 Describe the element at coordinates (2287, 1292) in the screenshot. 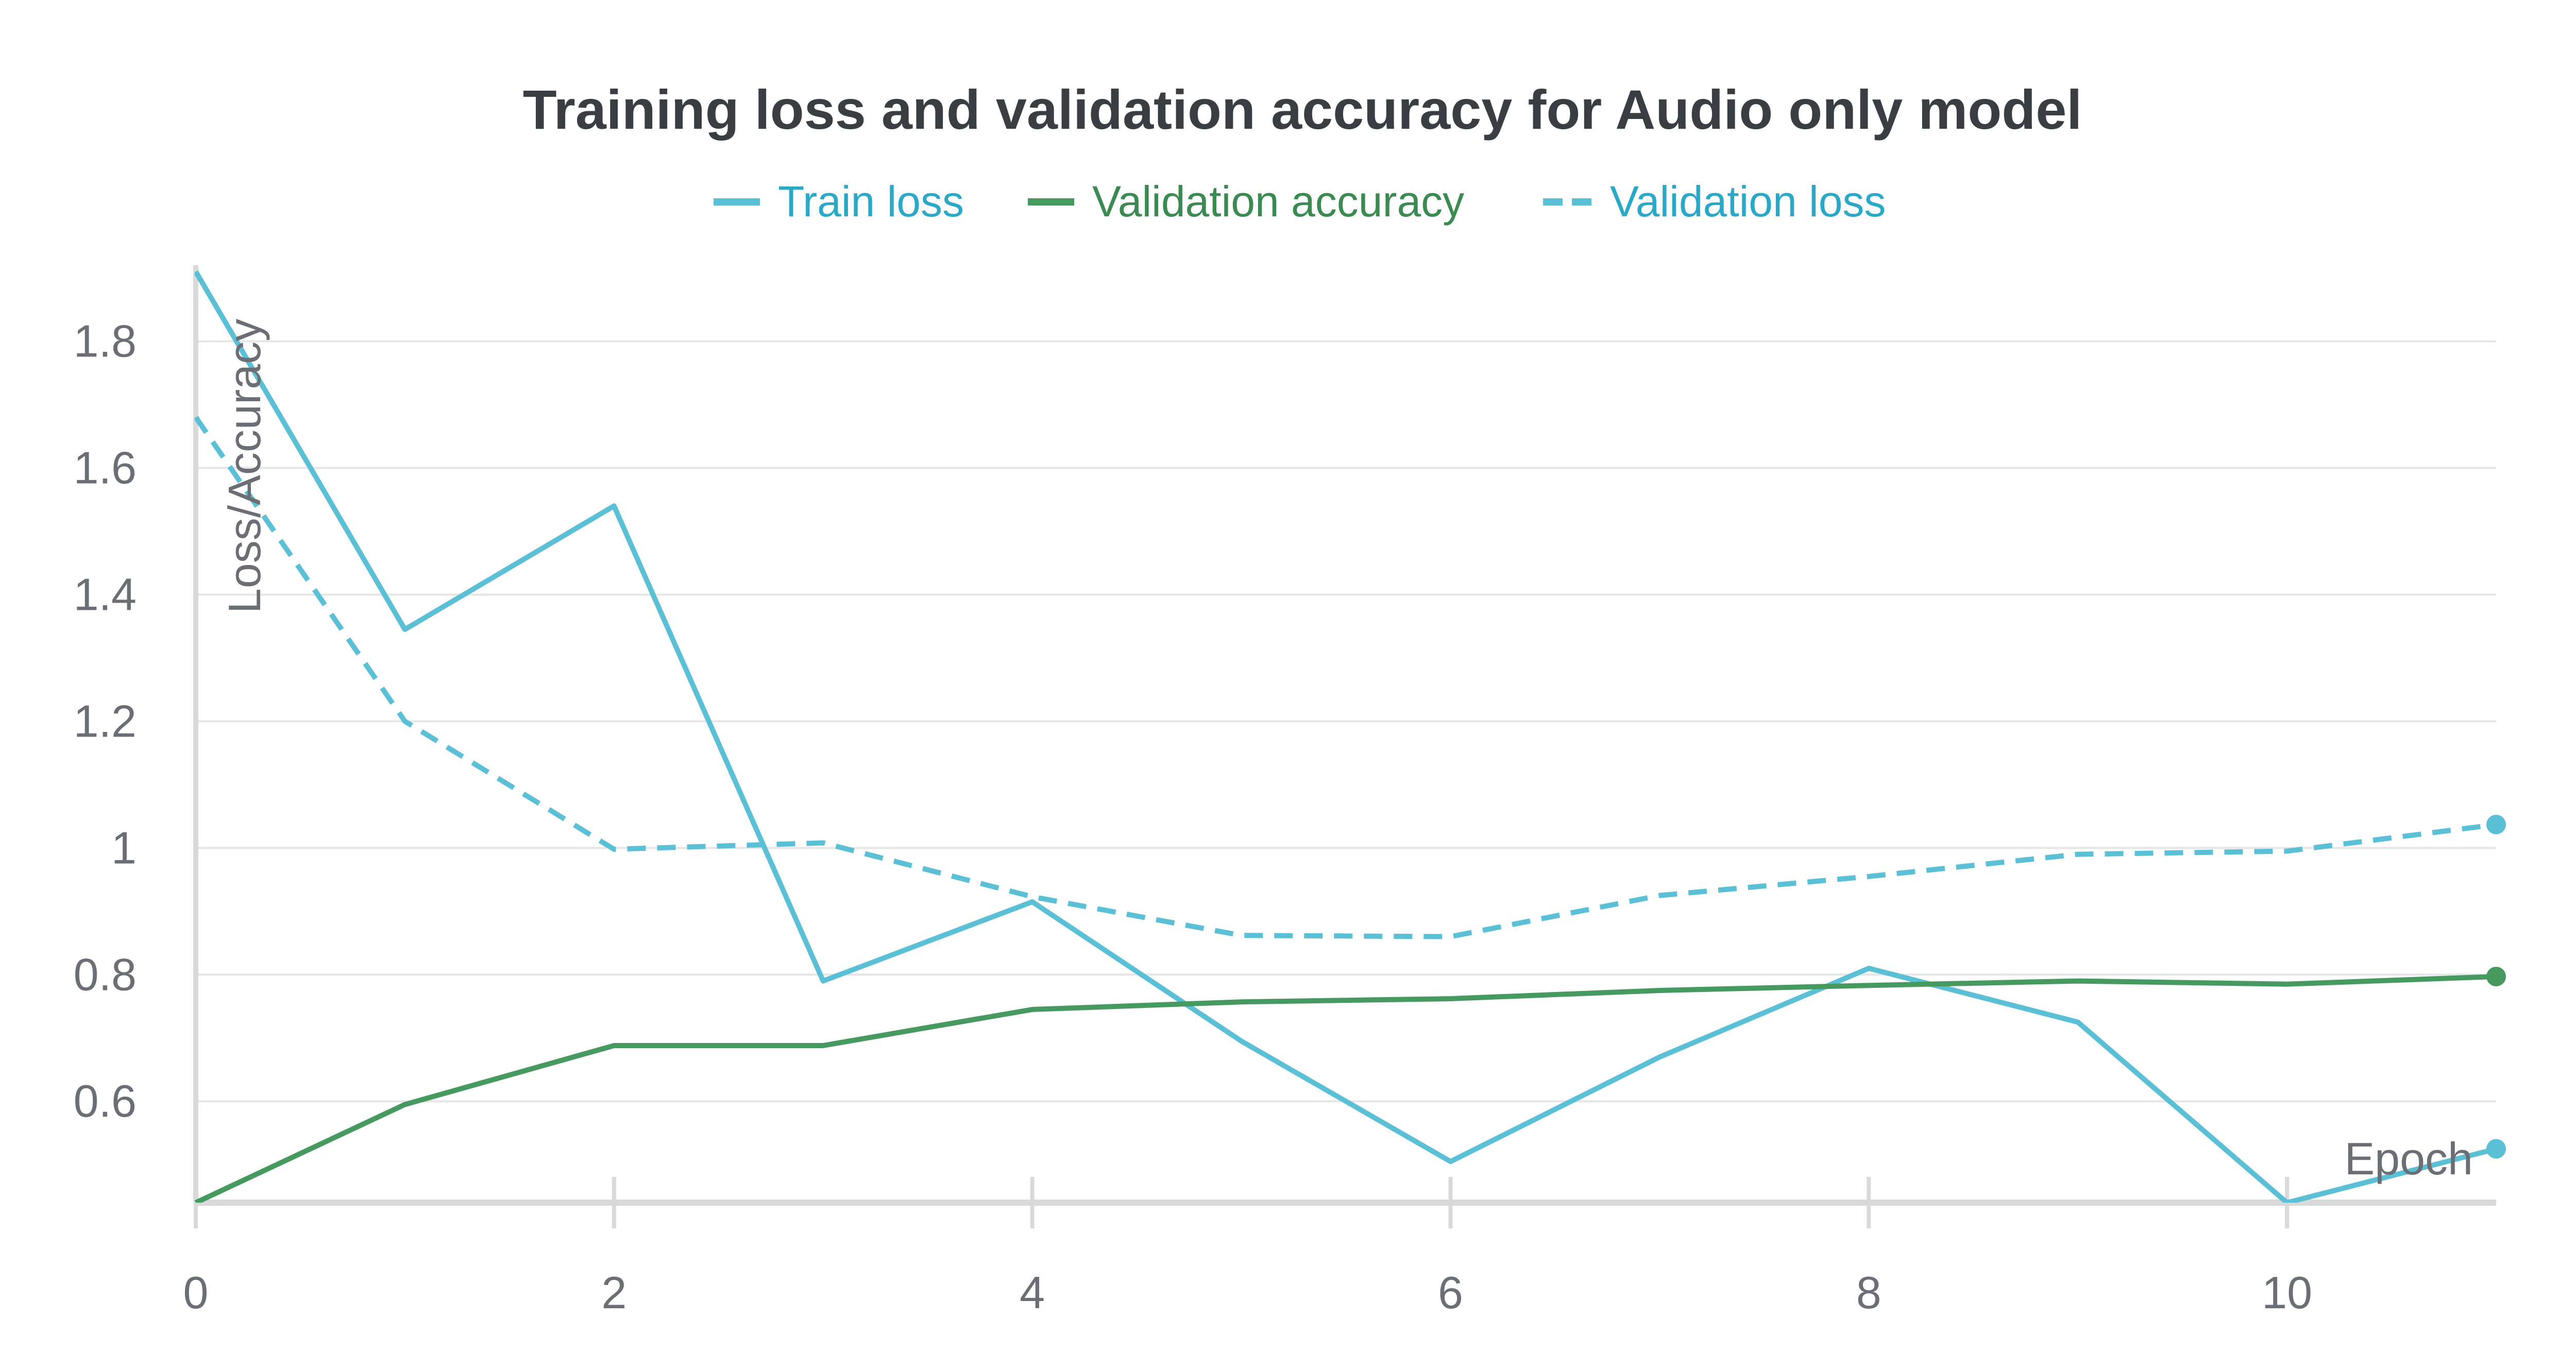

I see `x-tick-label: 10` at that location.